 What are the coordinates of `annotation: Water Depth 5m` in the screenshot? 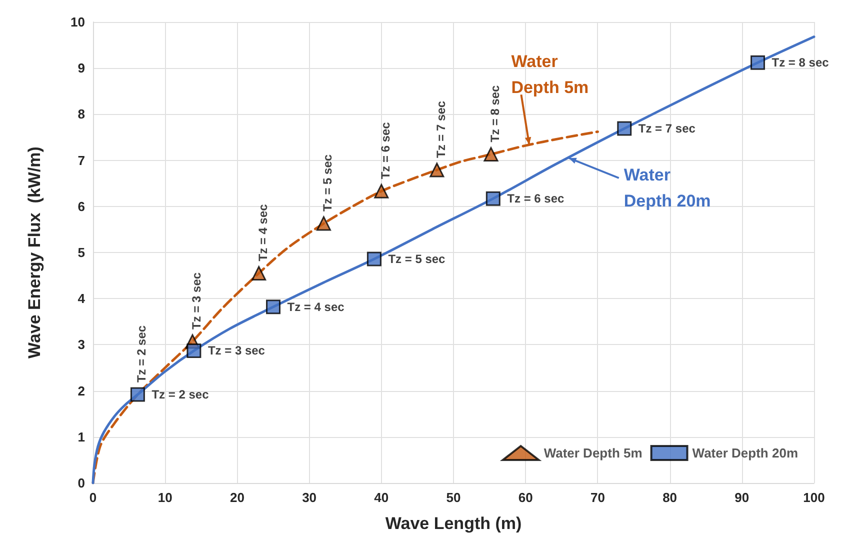 It's located at (550, 75).